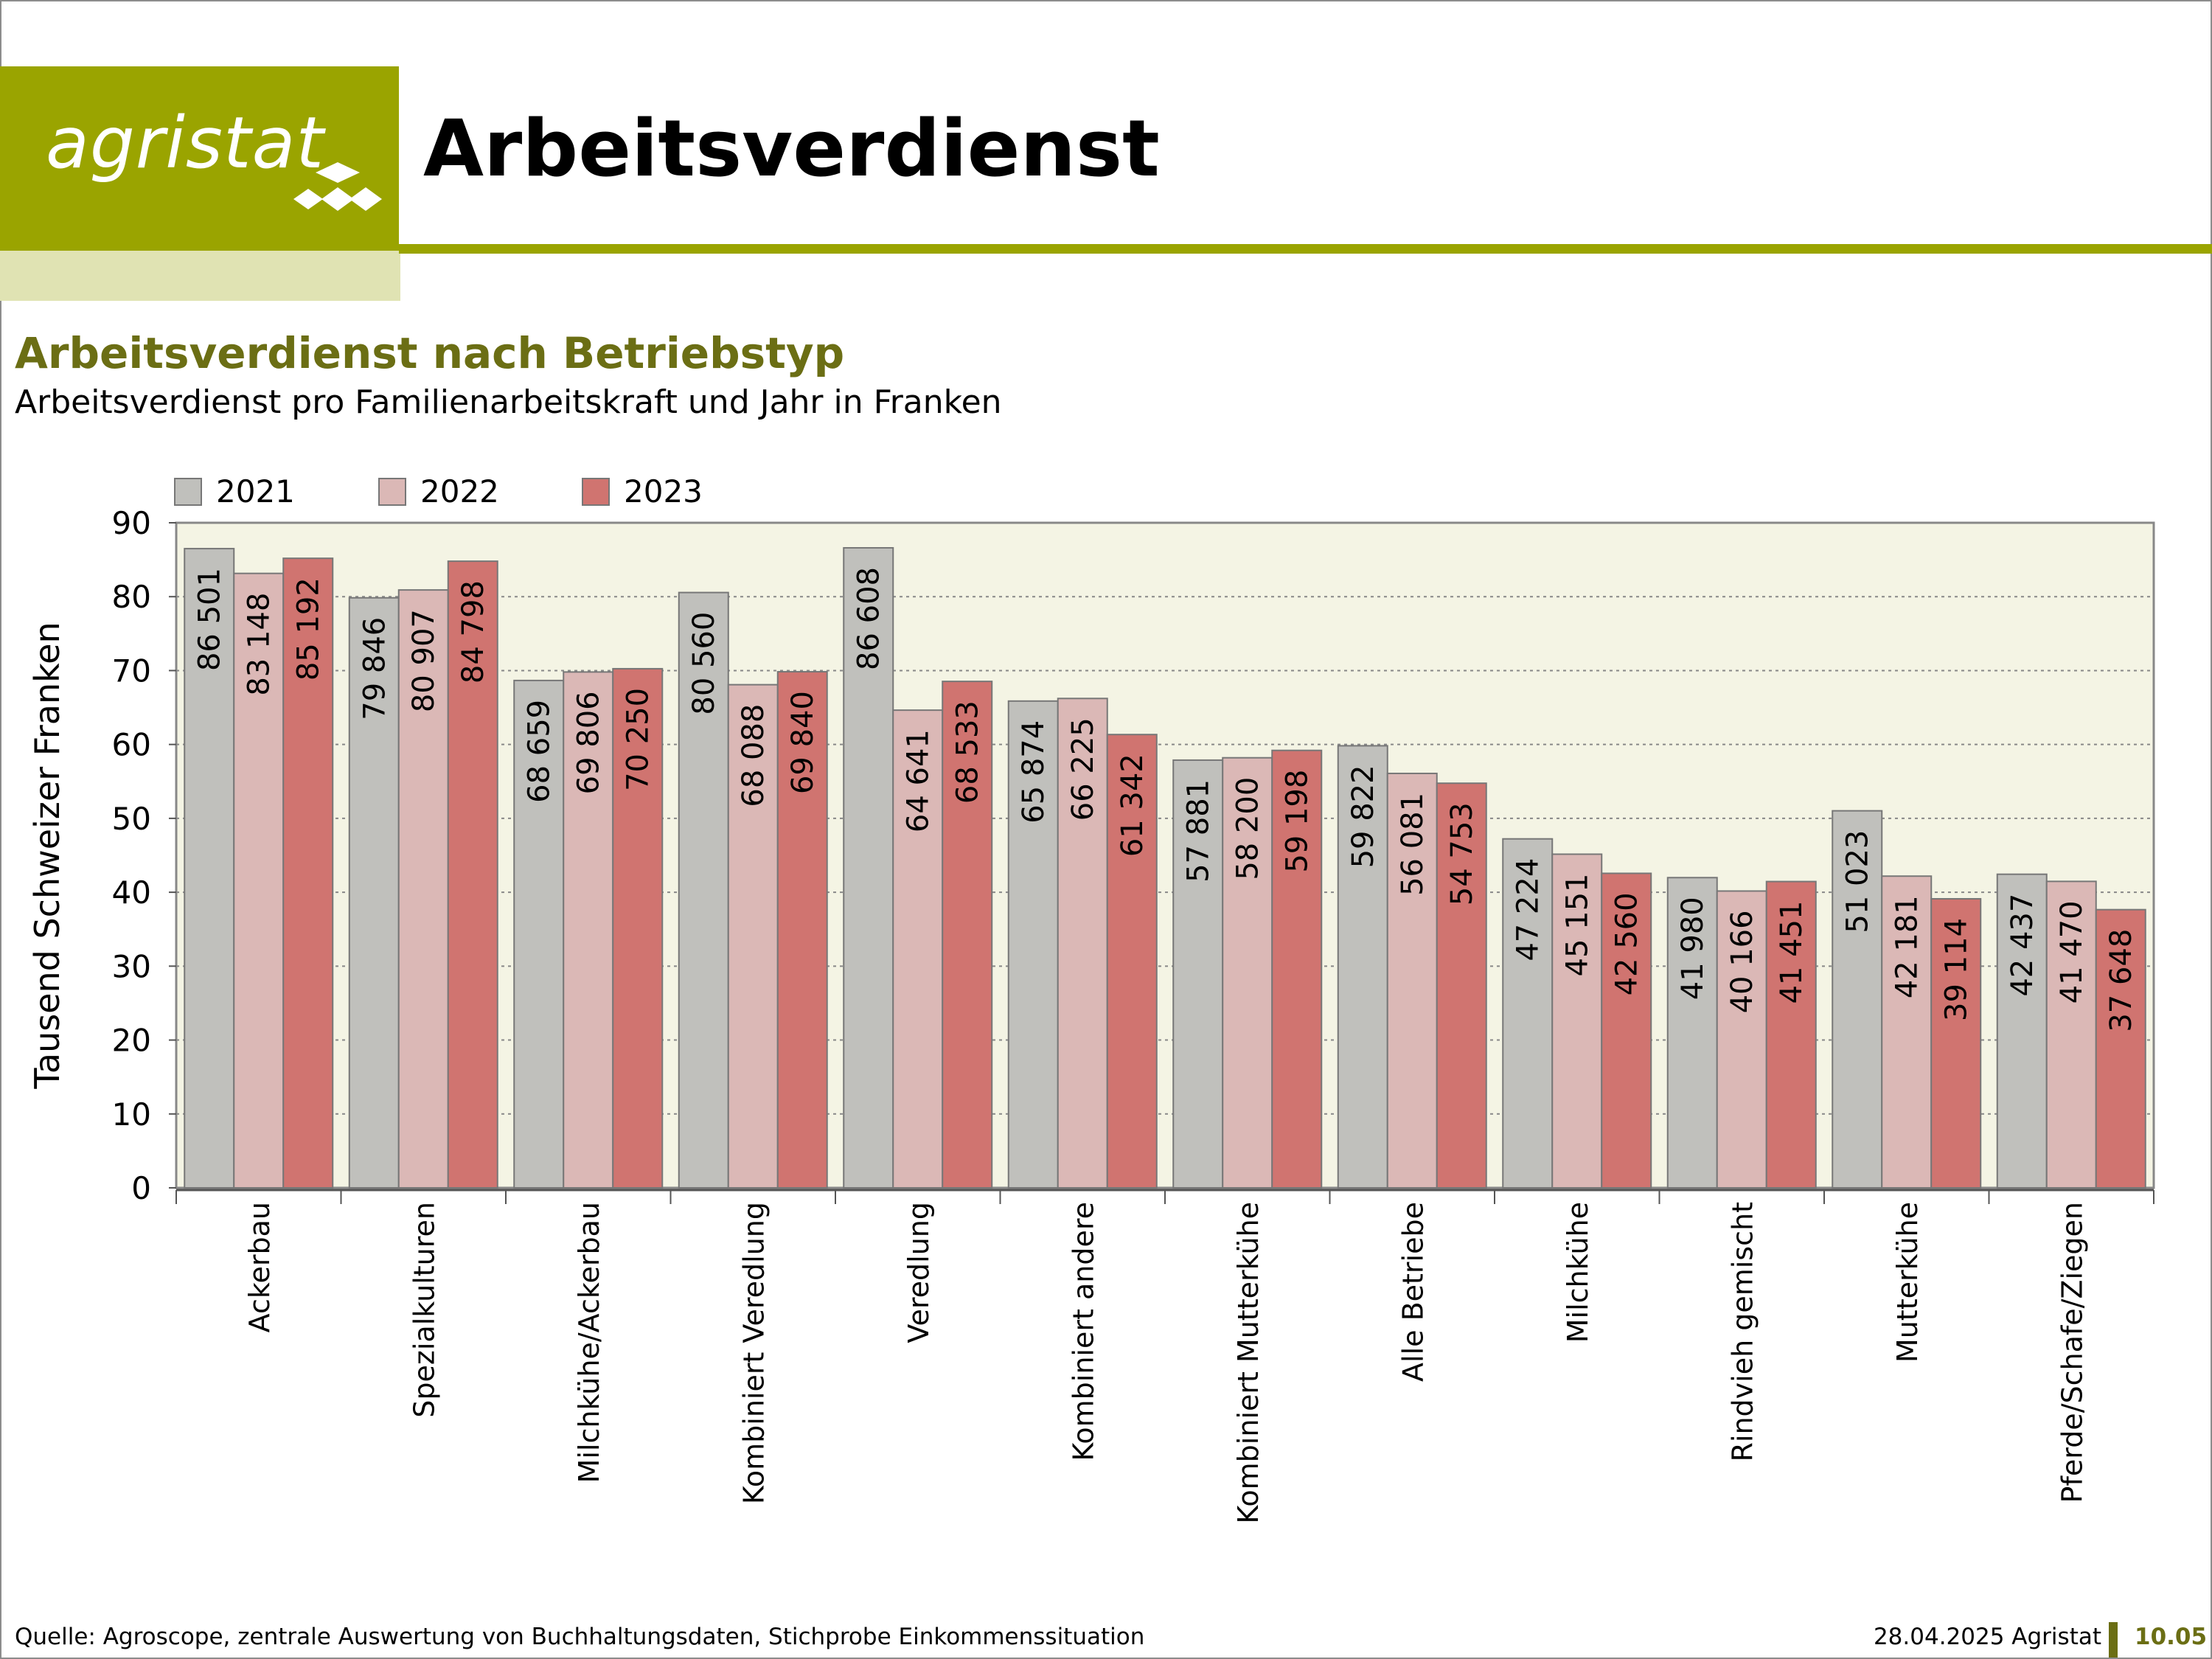 The width and height of the screenshot is (2212, 1659). I want to click on category-label: Pferde/Schafe/Ziegen, so click(2072, 1352).